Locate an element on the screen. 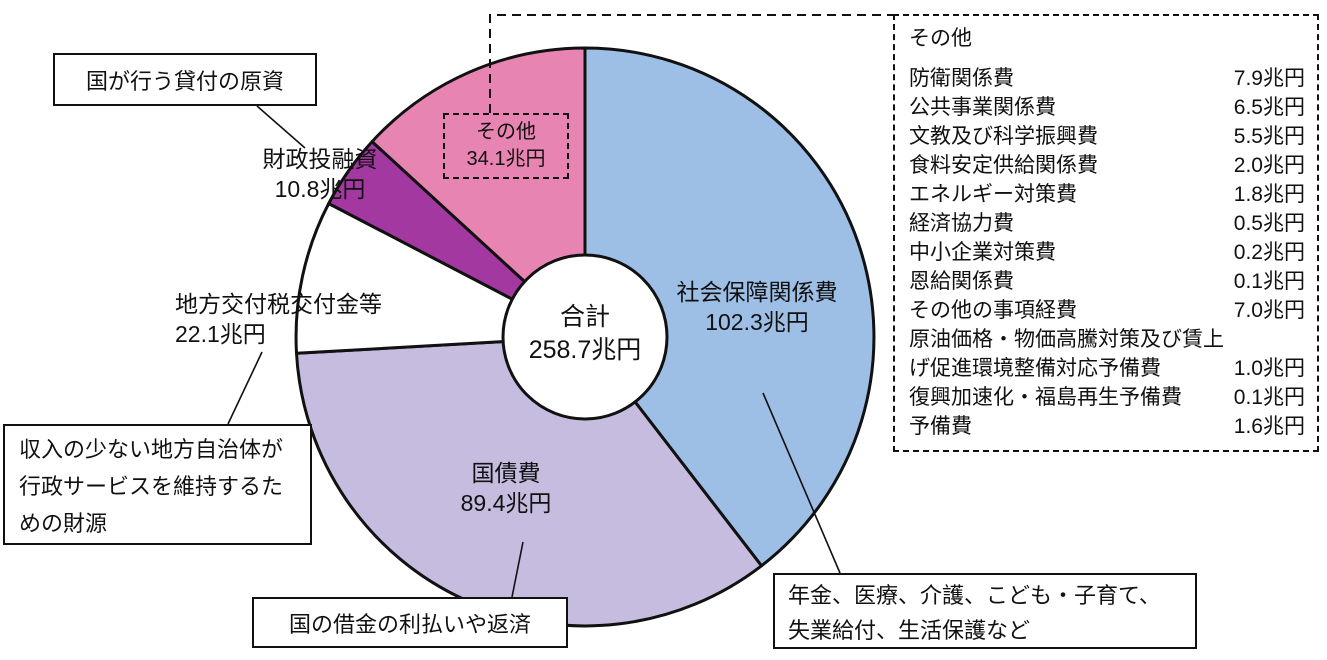 This screenshot has width=1327, height=660. breakdown-row: 原油価格・物価高騰対策及び賃上げ促進環境整備対応予備費 1.0兆円 is located at coordinates (1107, 354).